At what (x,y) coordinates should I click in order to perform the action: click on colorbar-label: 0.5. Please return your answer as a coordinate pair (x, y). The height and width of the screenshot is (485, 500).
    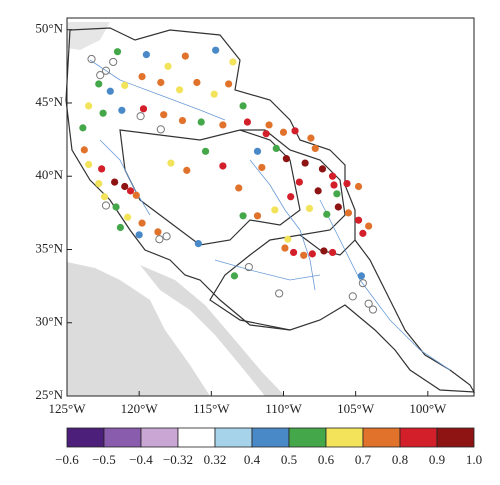
    Looking at the image, I should click on (289, 459).